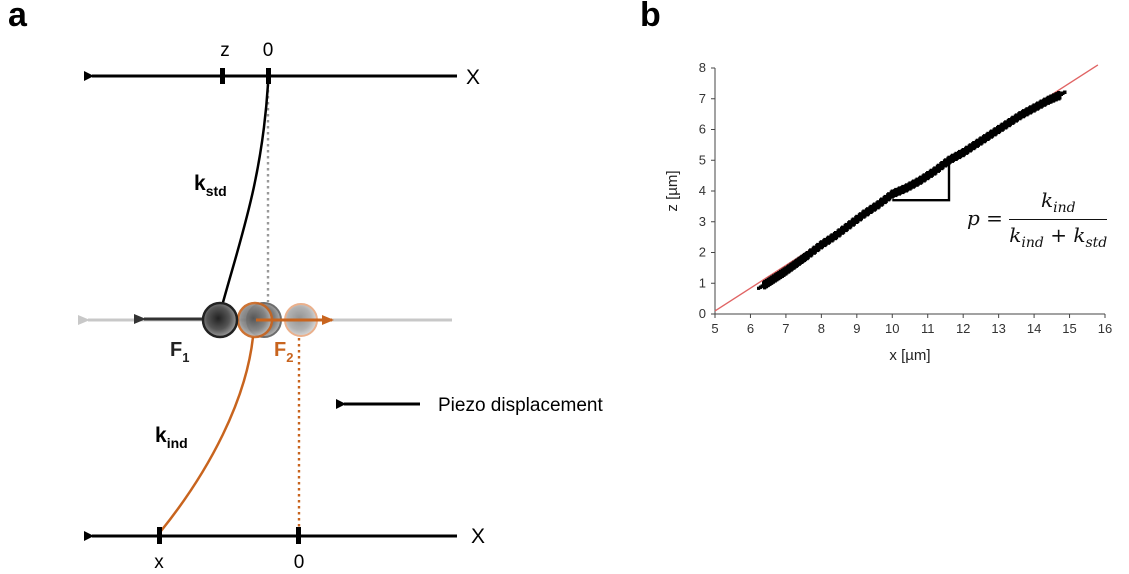 This screenshot has width=1129, height=574. What do you see at coordinates (1069, 328) in the screenshot?
I see `x-tick-label: 15` at bounding box center [1069, 328].